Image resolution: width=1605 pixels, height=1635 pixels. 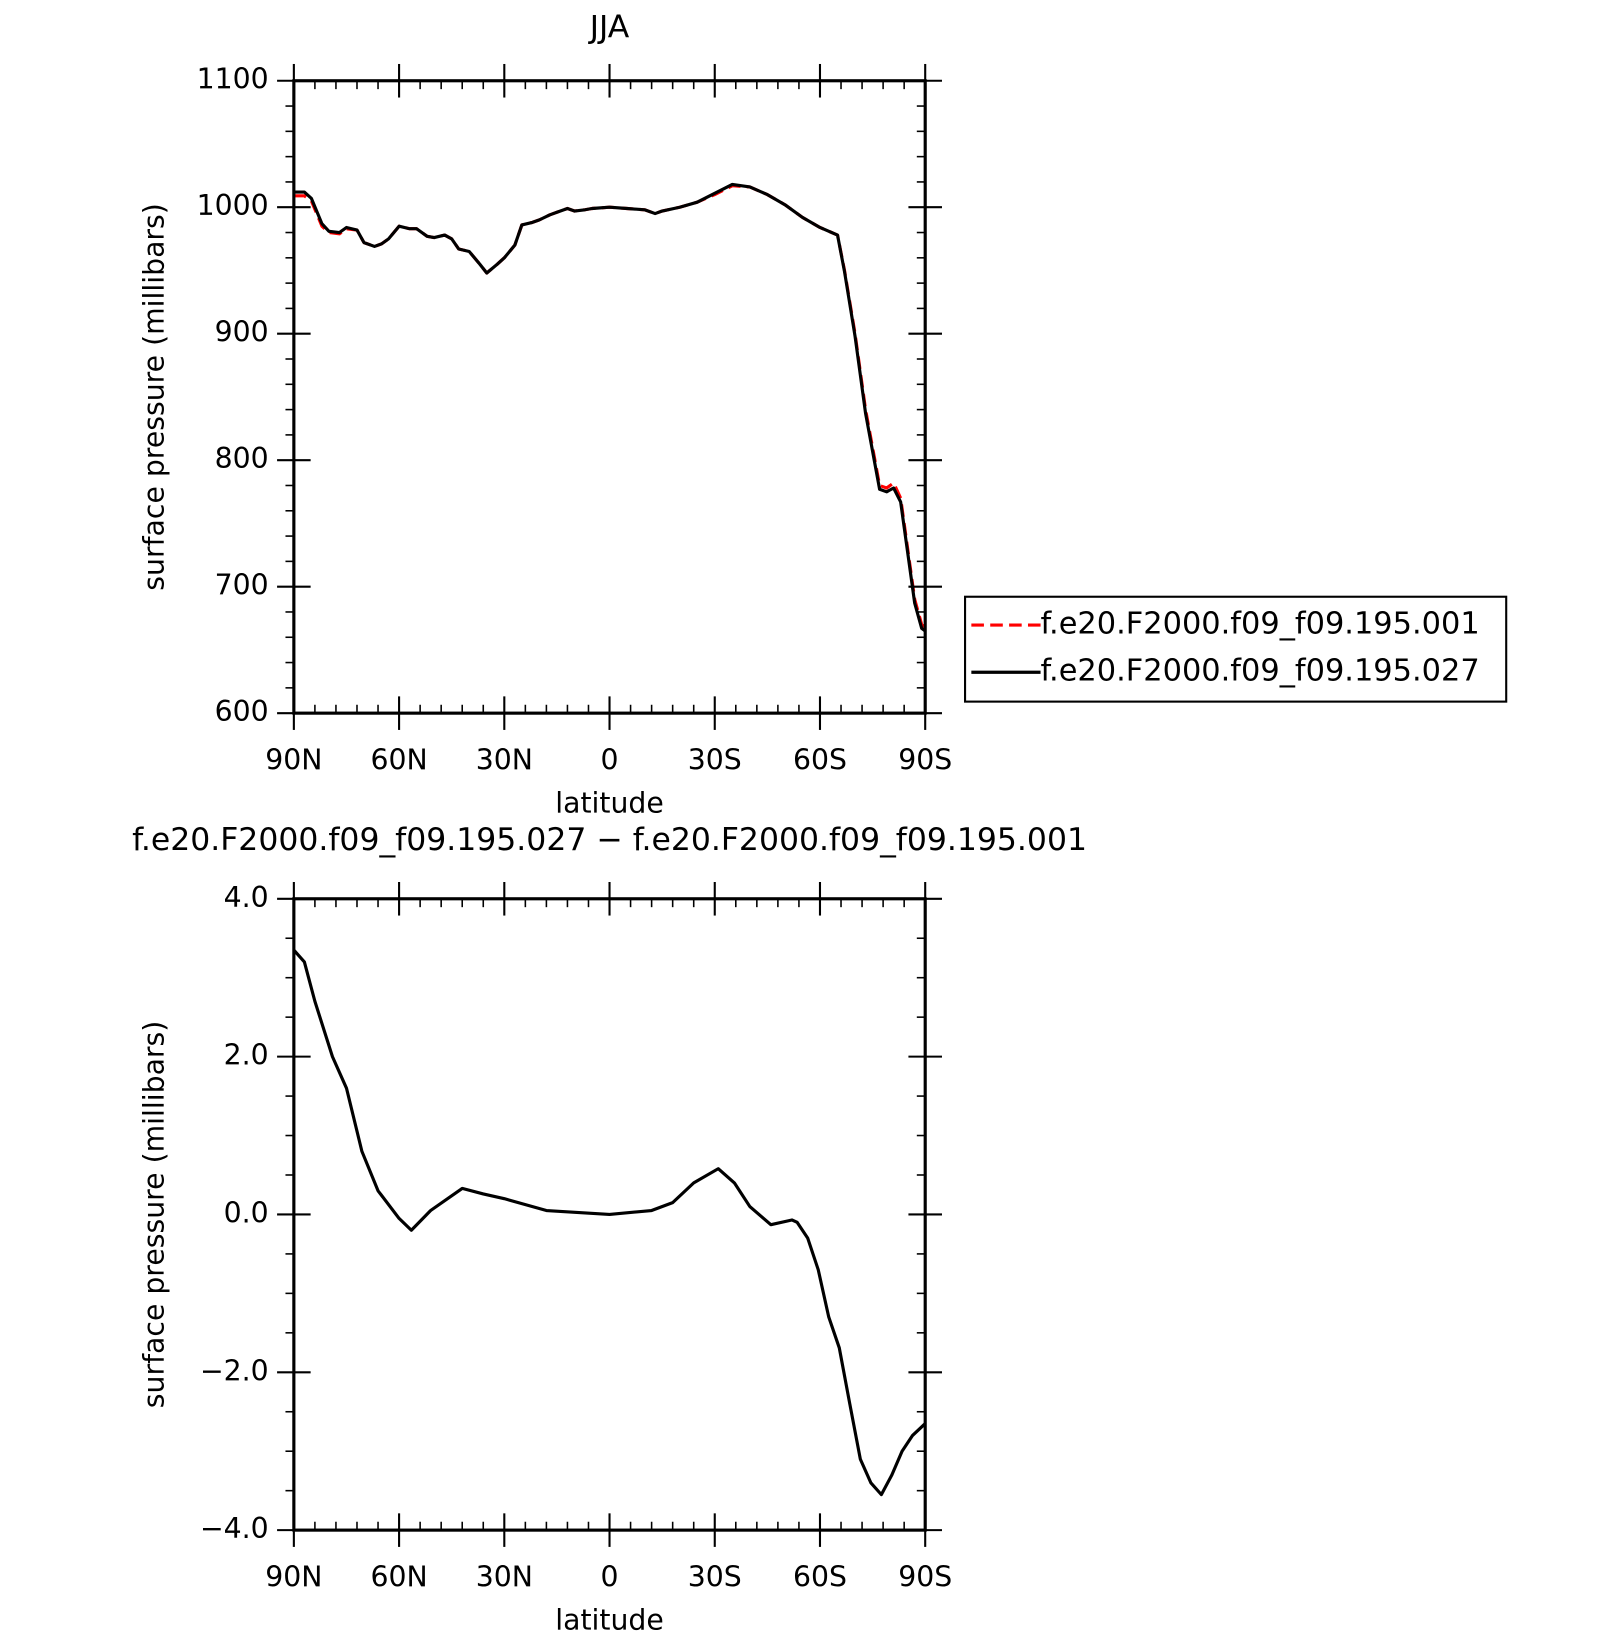 I want to click on y-tick-label: −4.0, so click(x=234, y=1528).